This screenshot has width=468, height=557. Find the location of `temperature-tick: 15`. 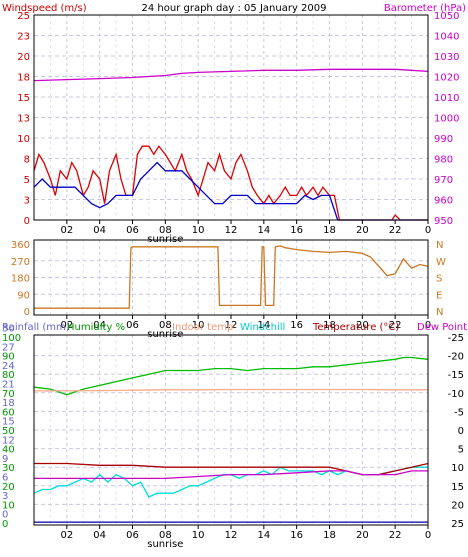

temperature-tick: 15 is located at coordinates (457, 487).